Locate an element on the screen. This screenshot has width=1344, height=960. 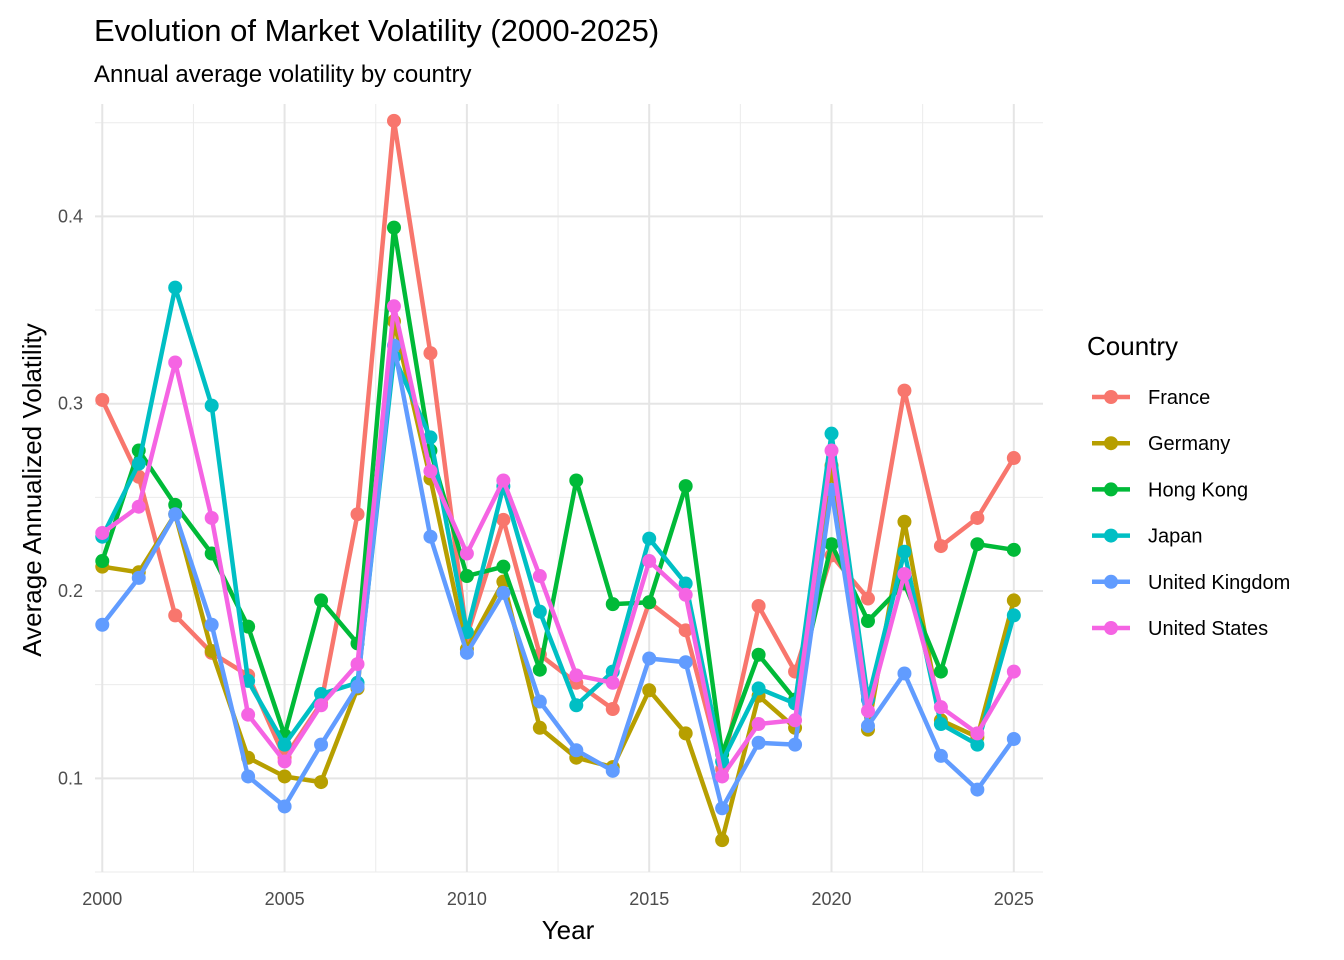
x-axis-title: Year is located at coordinates (568, 930).